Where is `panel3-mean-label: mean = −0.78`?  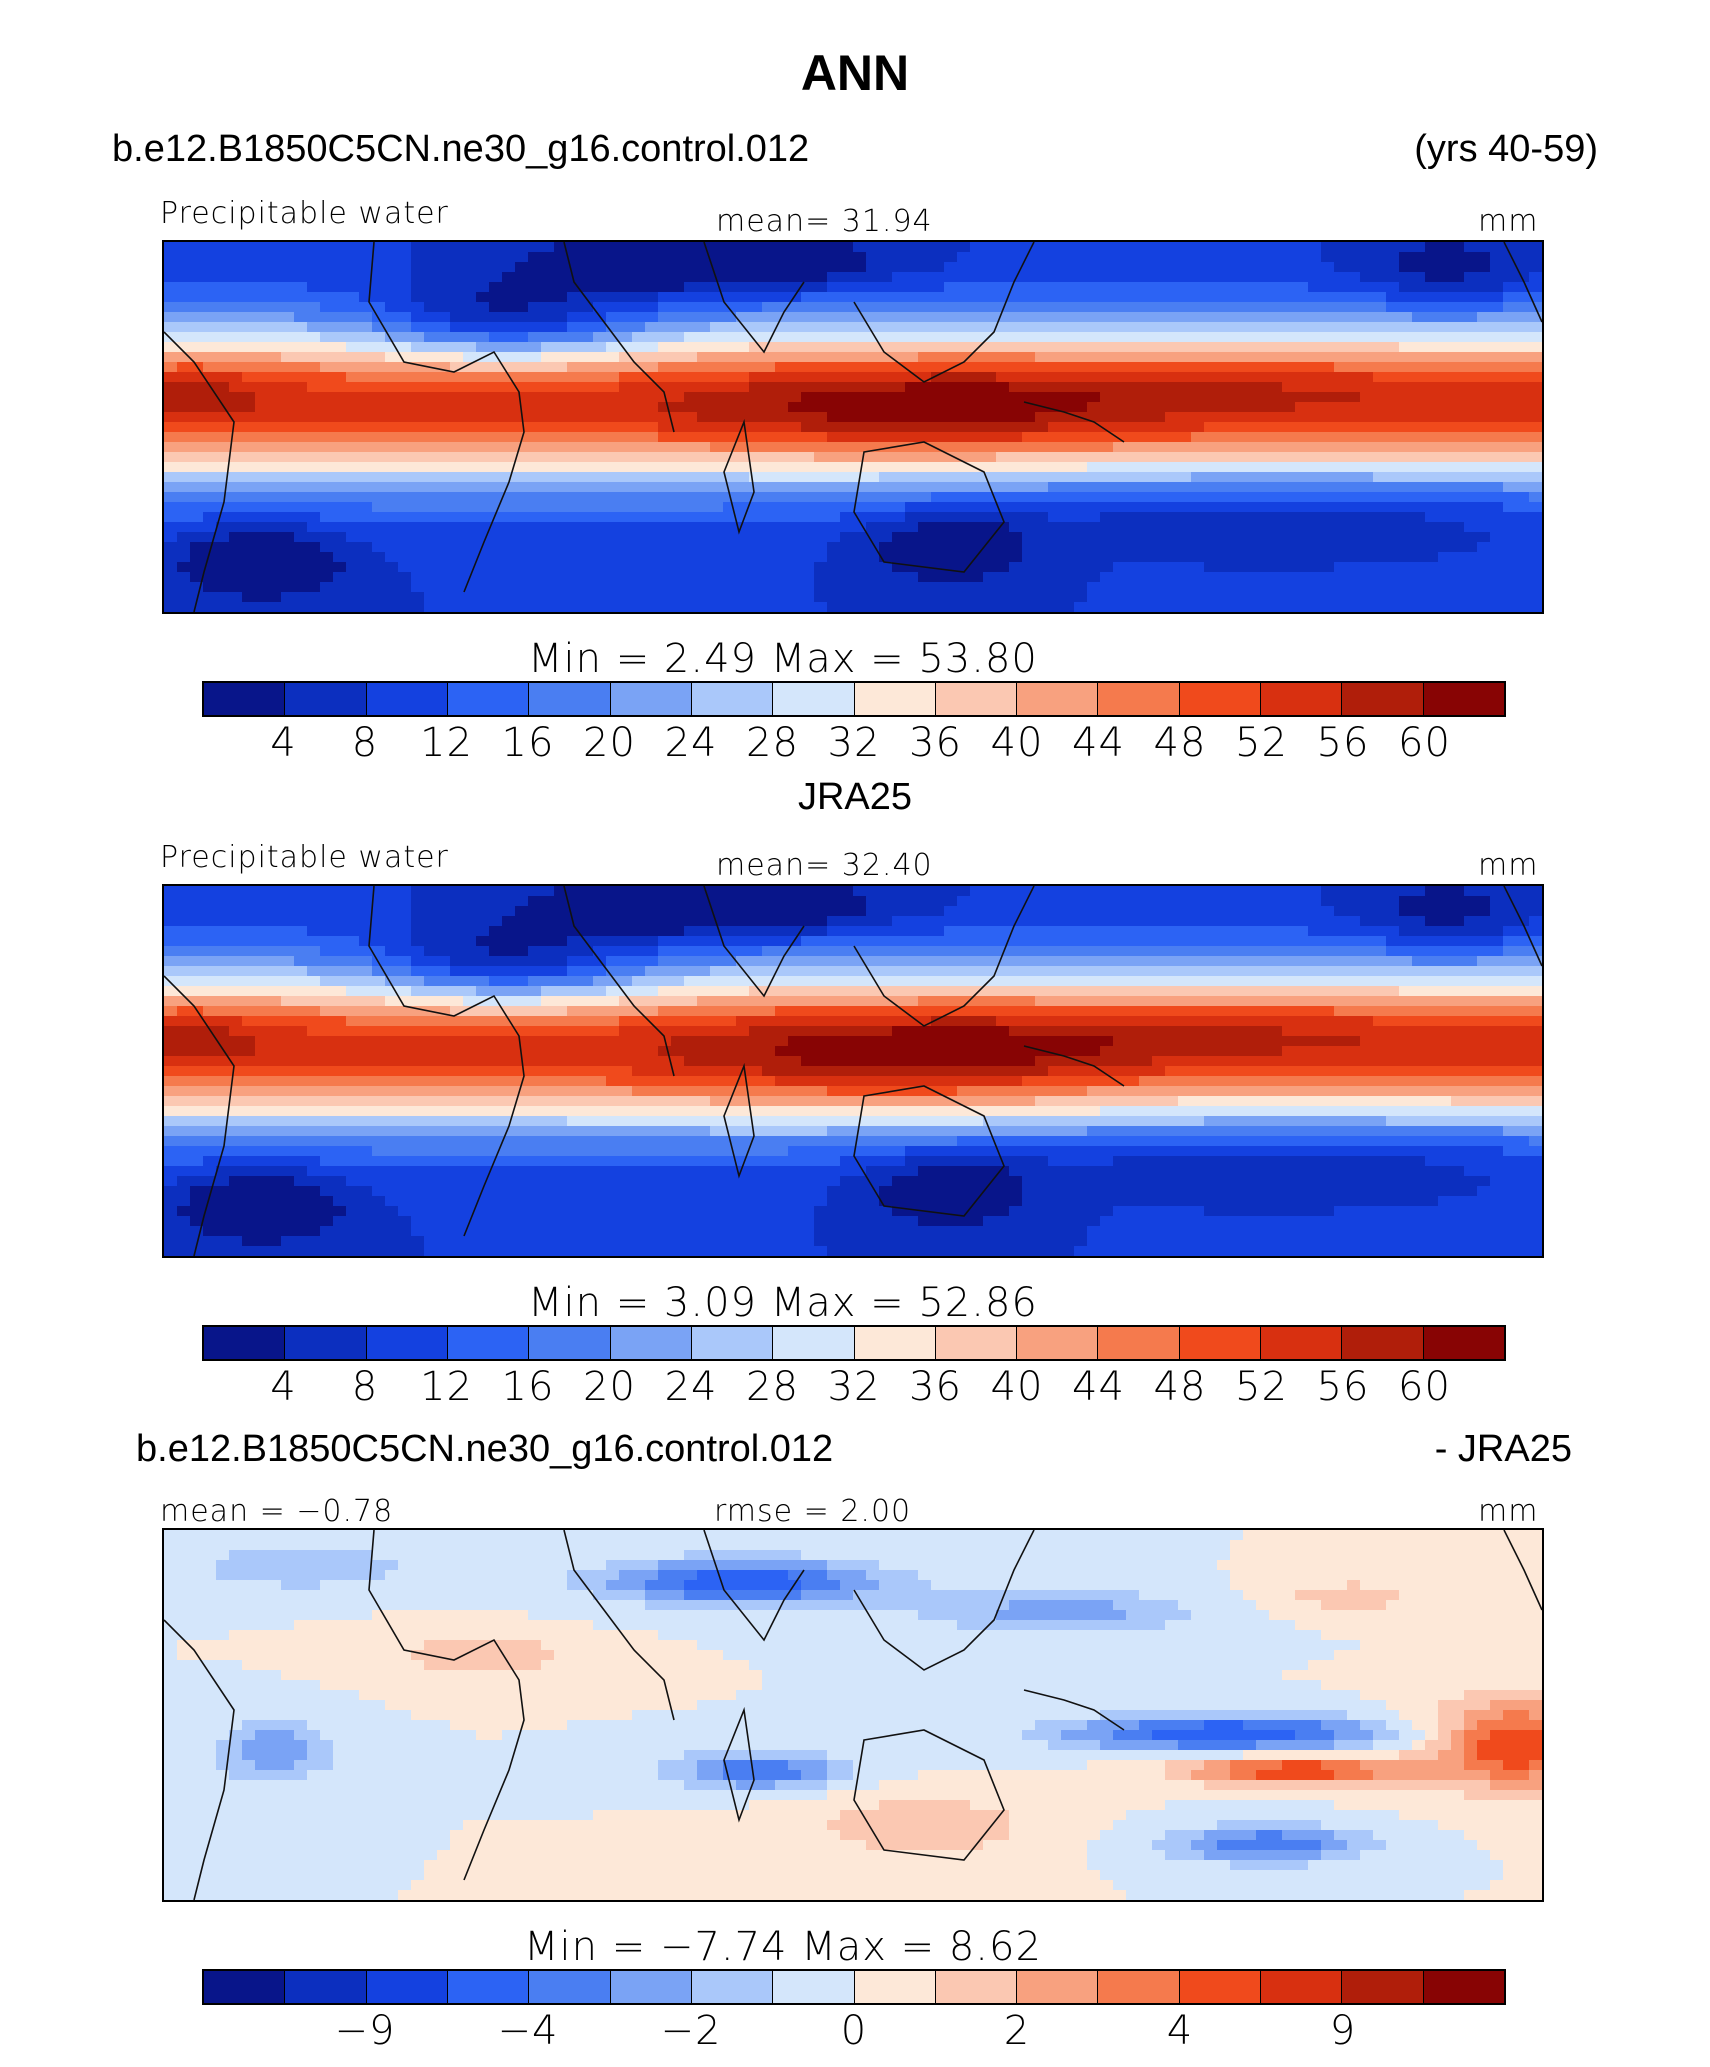
panel3-mean-label: mean = −0.78 is located at coordinates (277, 1511).